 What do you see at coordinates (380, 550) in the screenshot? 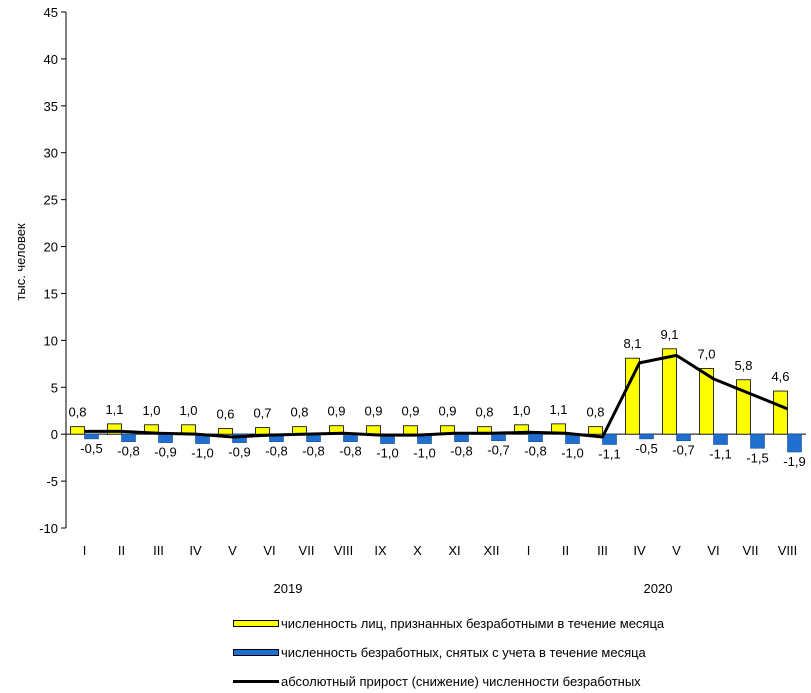
I see `x-tick-label: IX` at bounding box center [380, 550].